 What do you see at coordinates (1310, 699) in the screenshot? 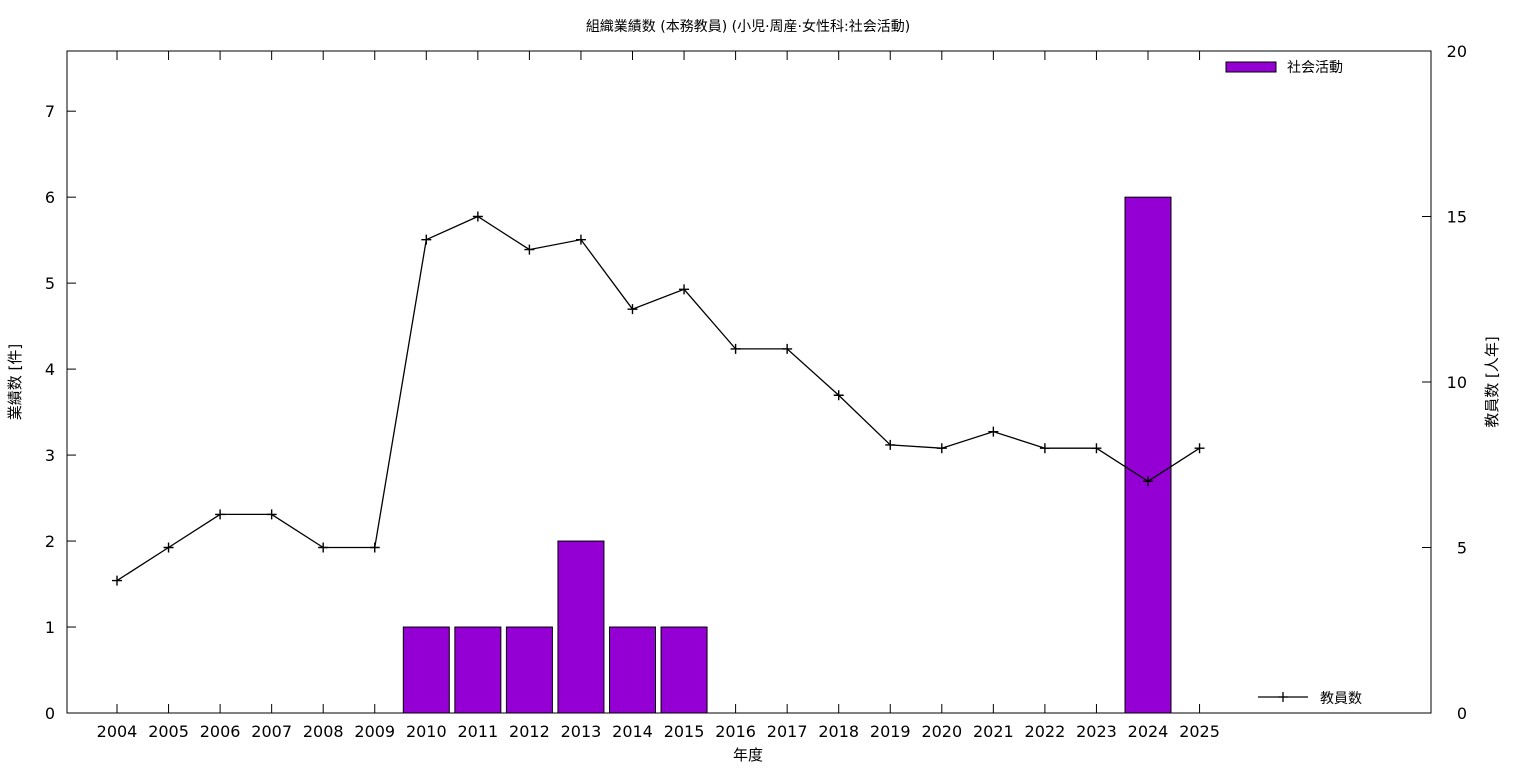
I see `legend-line: 教員数` at bounding box center [1310, 699].